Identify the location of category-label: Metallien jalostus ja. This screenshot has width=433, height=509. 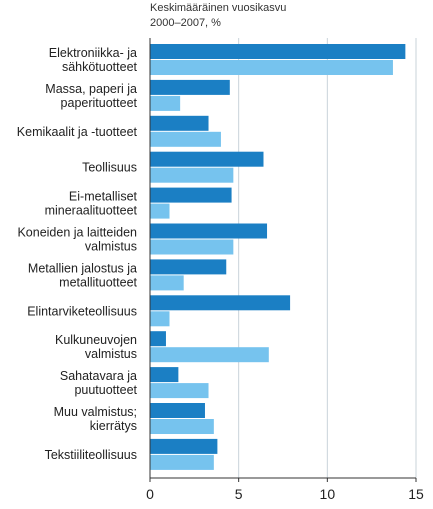
(82, 268).